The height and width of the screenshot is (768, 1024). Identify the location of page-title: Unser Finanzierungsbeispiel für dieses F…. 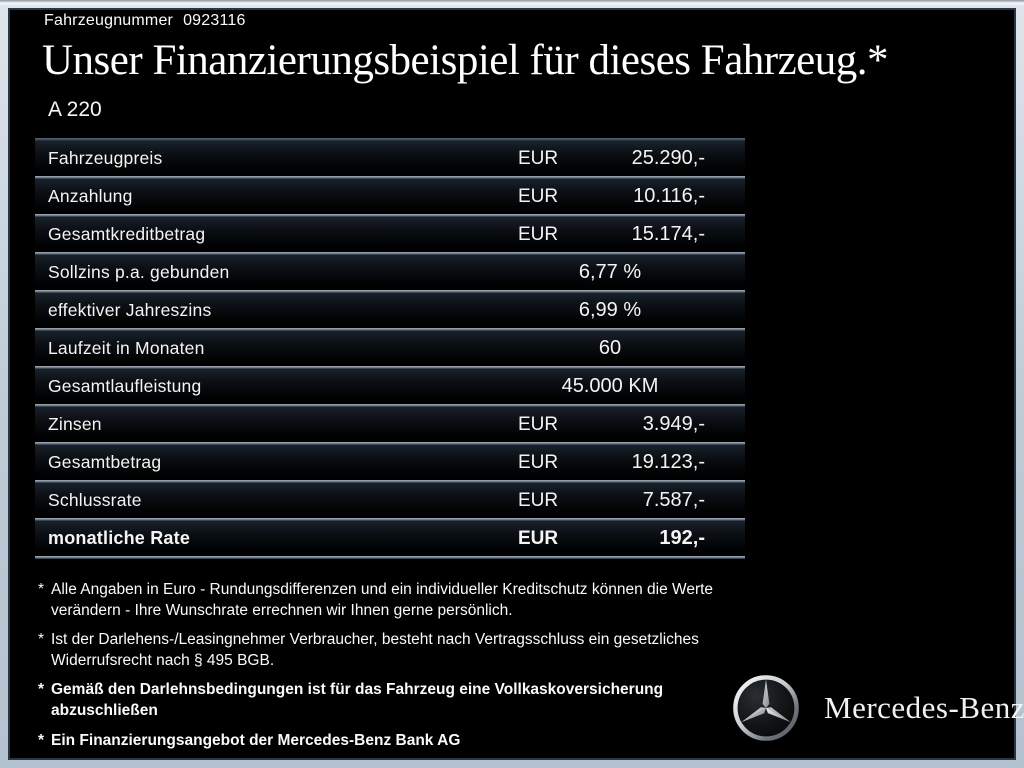
(465, 60).